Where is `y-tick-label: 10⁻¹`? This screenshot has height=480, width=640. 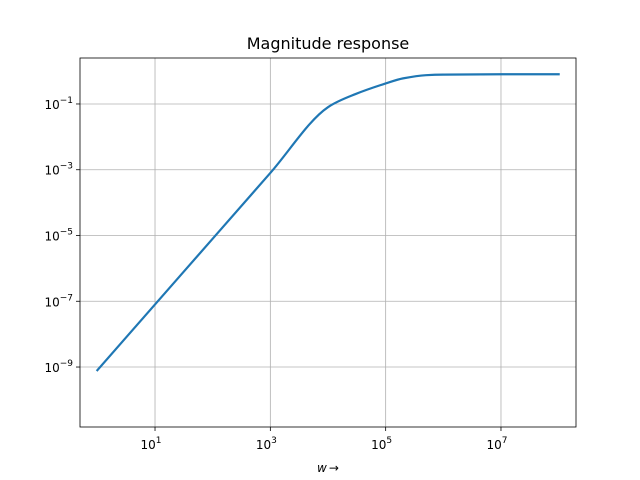
y-tick-label: 10⁻¹ is located at coordinates (58, 104).